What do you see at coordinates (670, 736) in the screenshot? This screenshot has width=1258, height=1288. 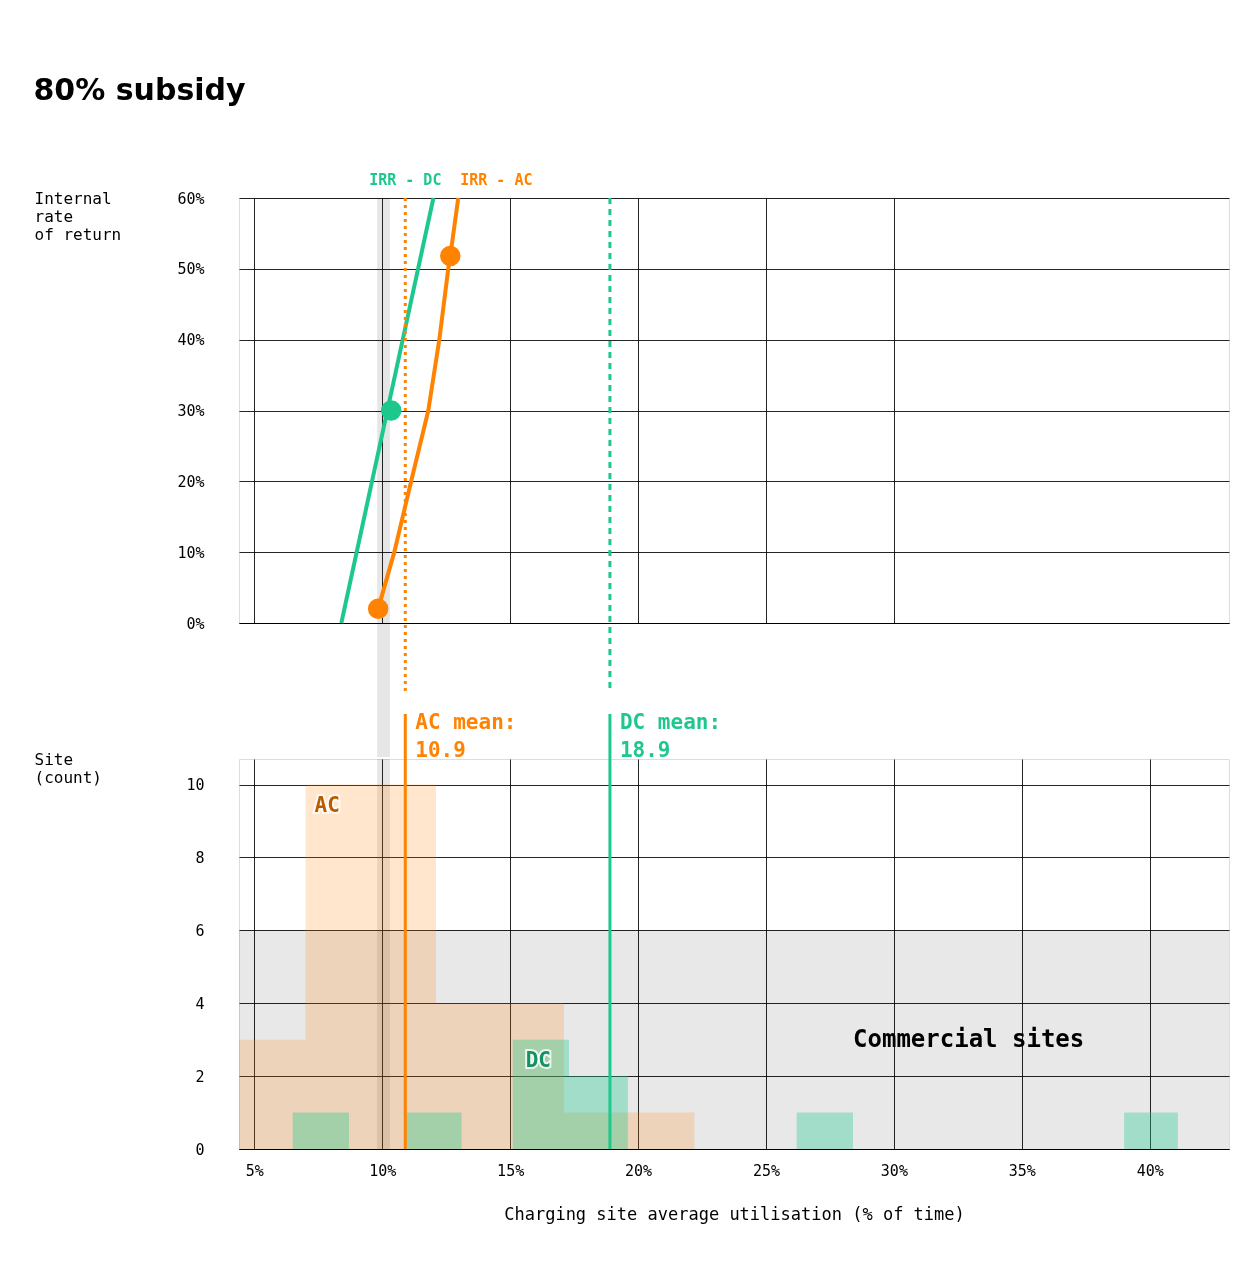 I see `ref-line-label: DC mean: 18.9` at bounding box center [670, 736].